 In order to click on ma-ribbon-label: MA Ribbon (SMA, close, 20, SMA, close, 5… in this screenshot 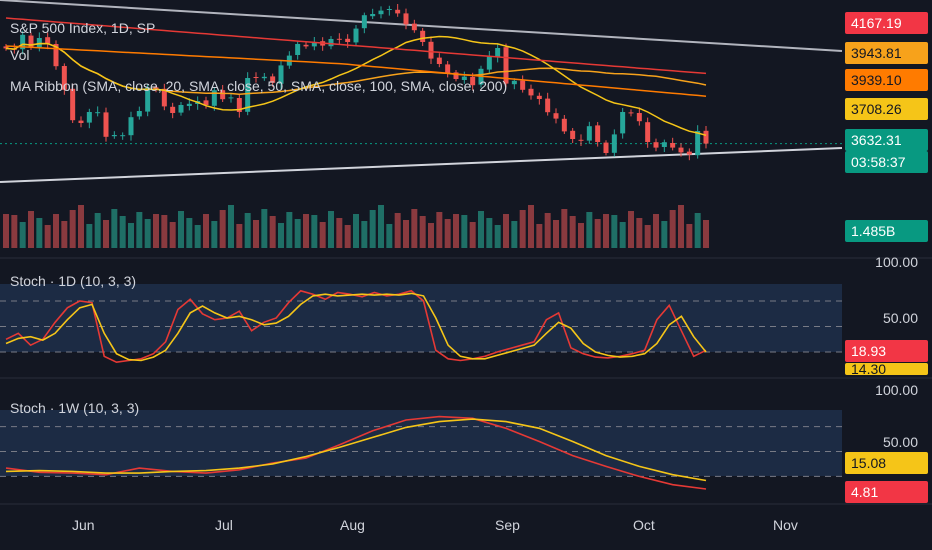, I will do `click(259, 86)`.